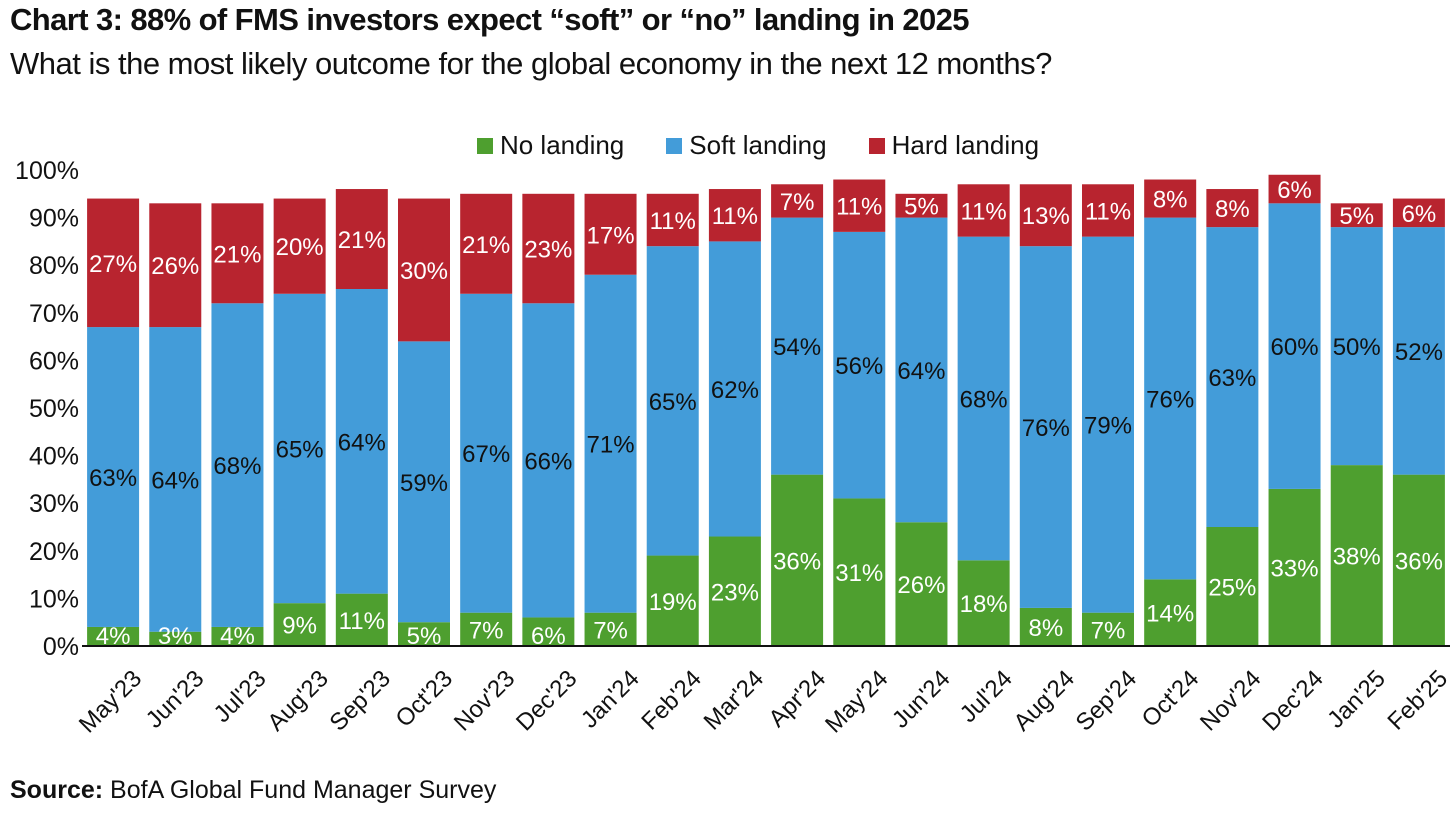 This screenshot has width=1456, height=813. What do you see at coordinates (758, 145) in the screenshot?
I see `legend-label-soft-landing: Soft landing` at bounding box center [758, 145].